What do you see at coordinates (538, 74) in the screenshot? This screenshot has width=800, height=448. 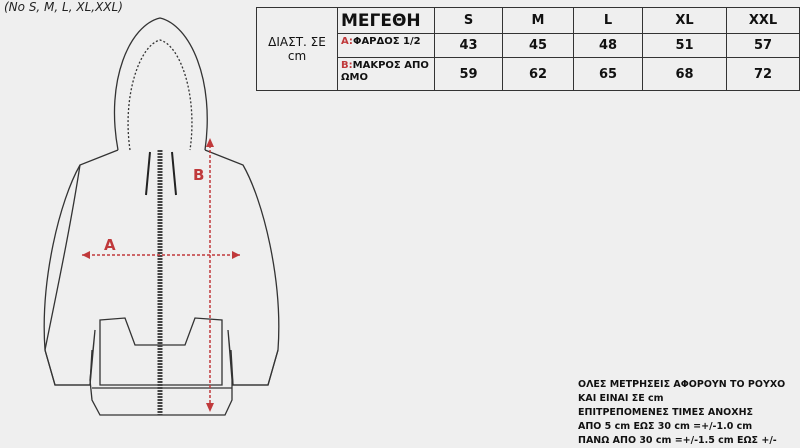 I see `cell: 62` at bounding box center [538, 74].